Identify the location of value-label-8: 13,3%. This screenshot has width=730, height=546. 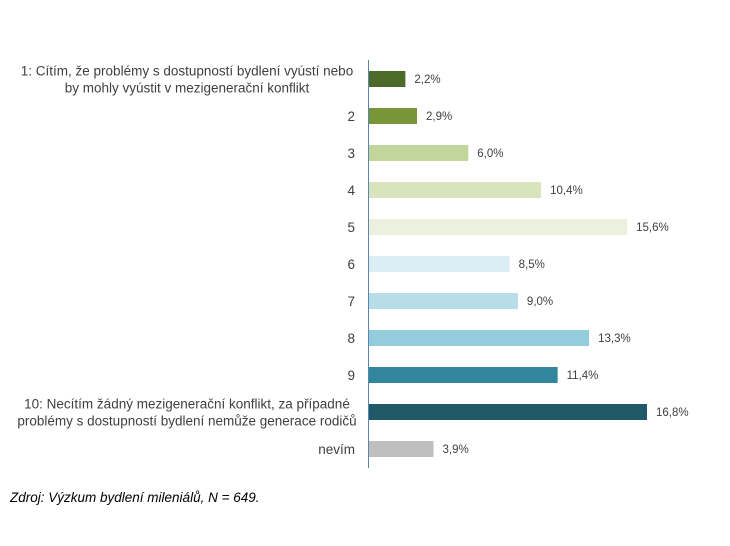
(614, 339).